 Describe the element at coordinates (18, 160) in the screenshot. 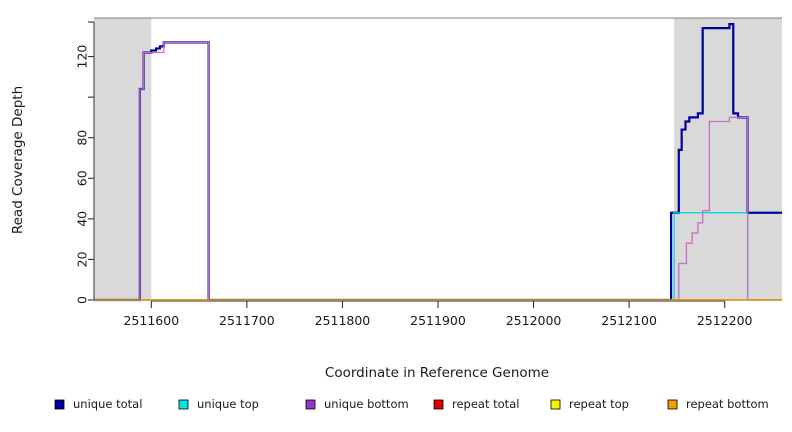

I see `y-axis-title: Read Coverage Depth` at that location.